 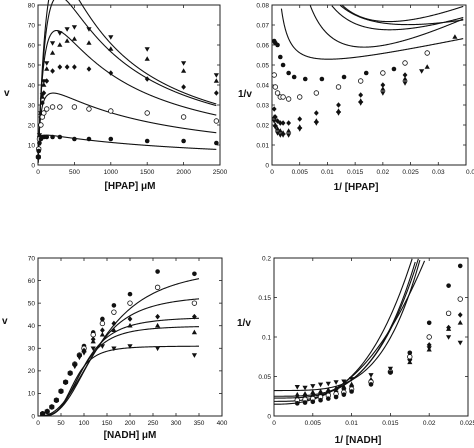 I want to click on panel-0-ylabel: v, so click(x=7, y=93).